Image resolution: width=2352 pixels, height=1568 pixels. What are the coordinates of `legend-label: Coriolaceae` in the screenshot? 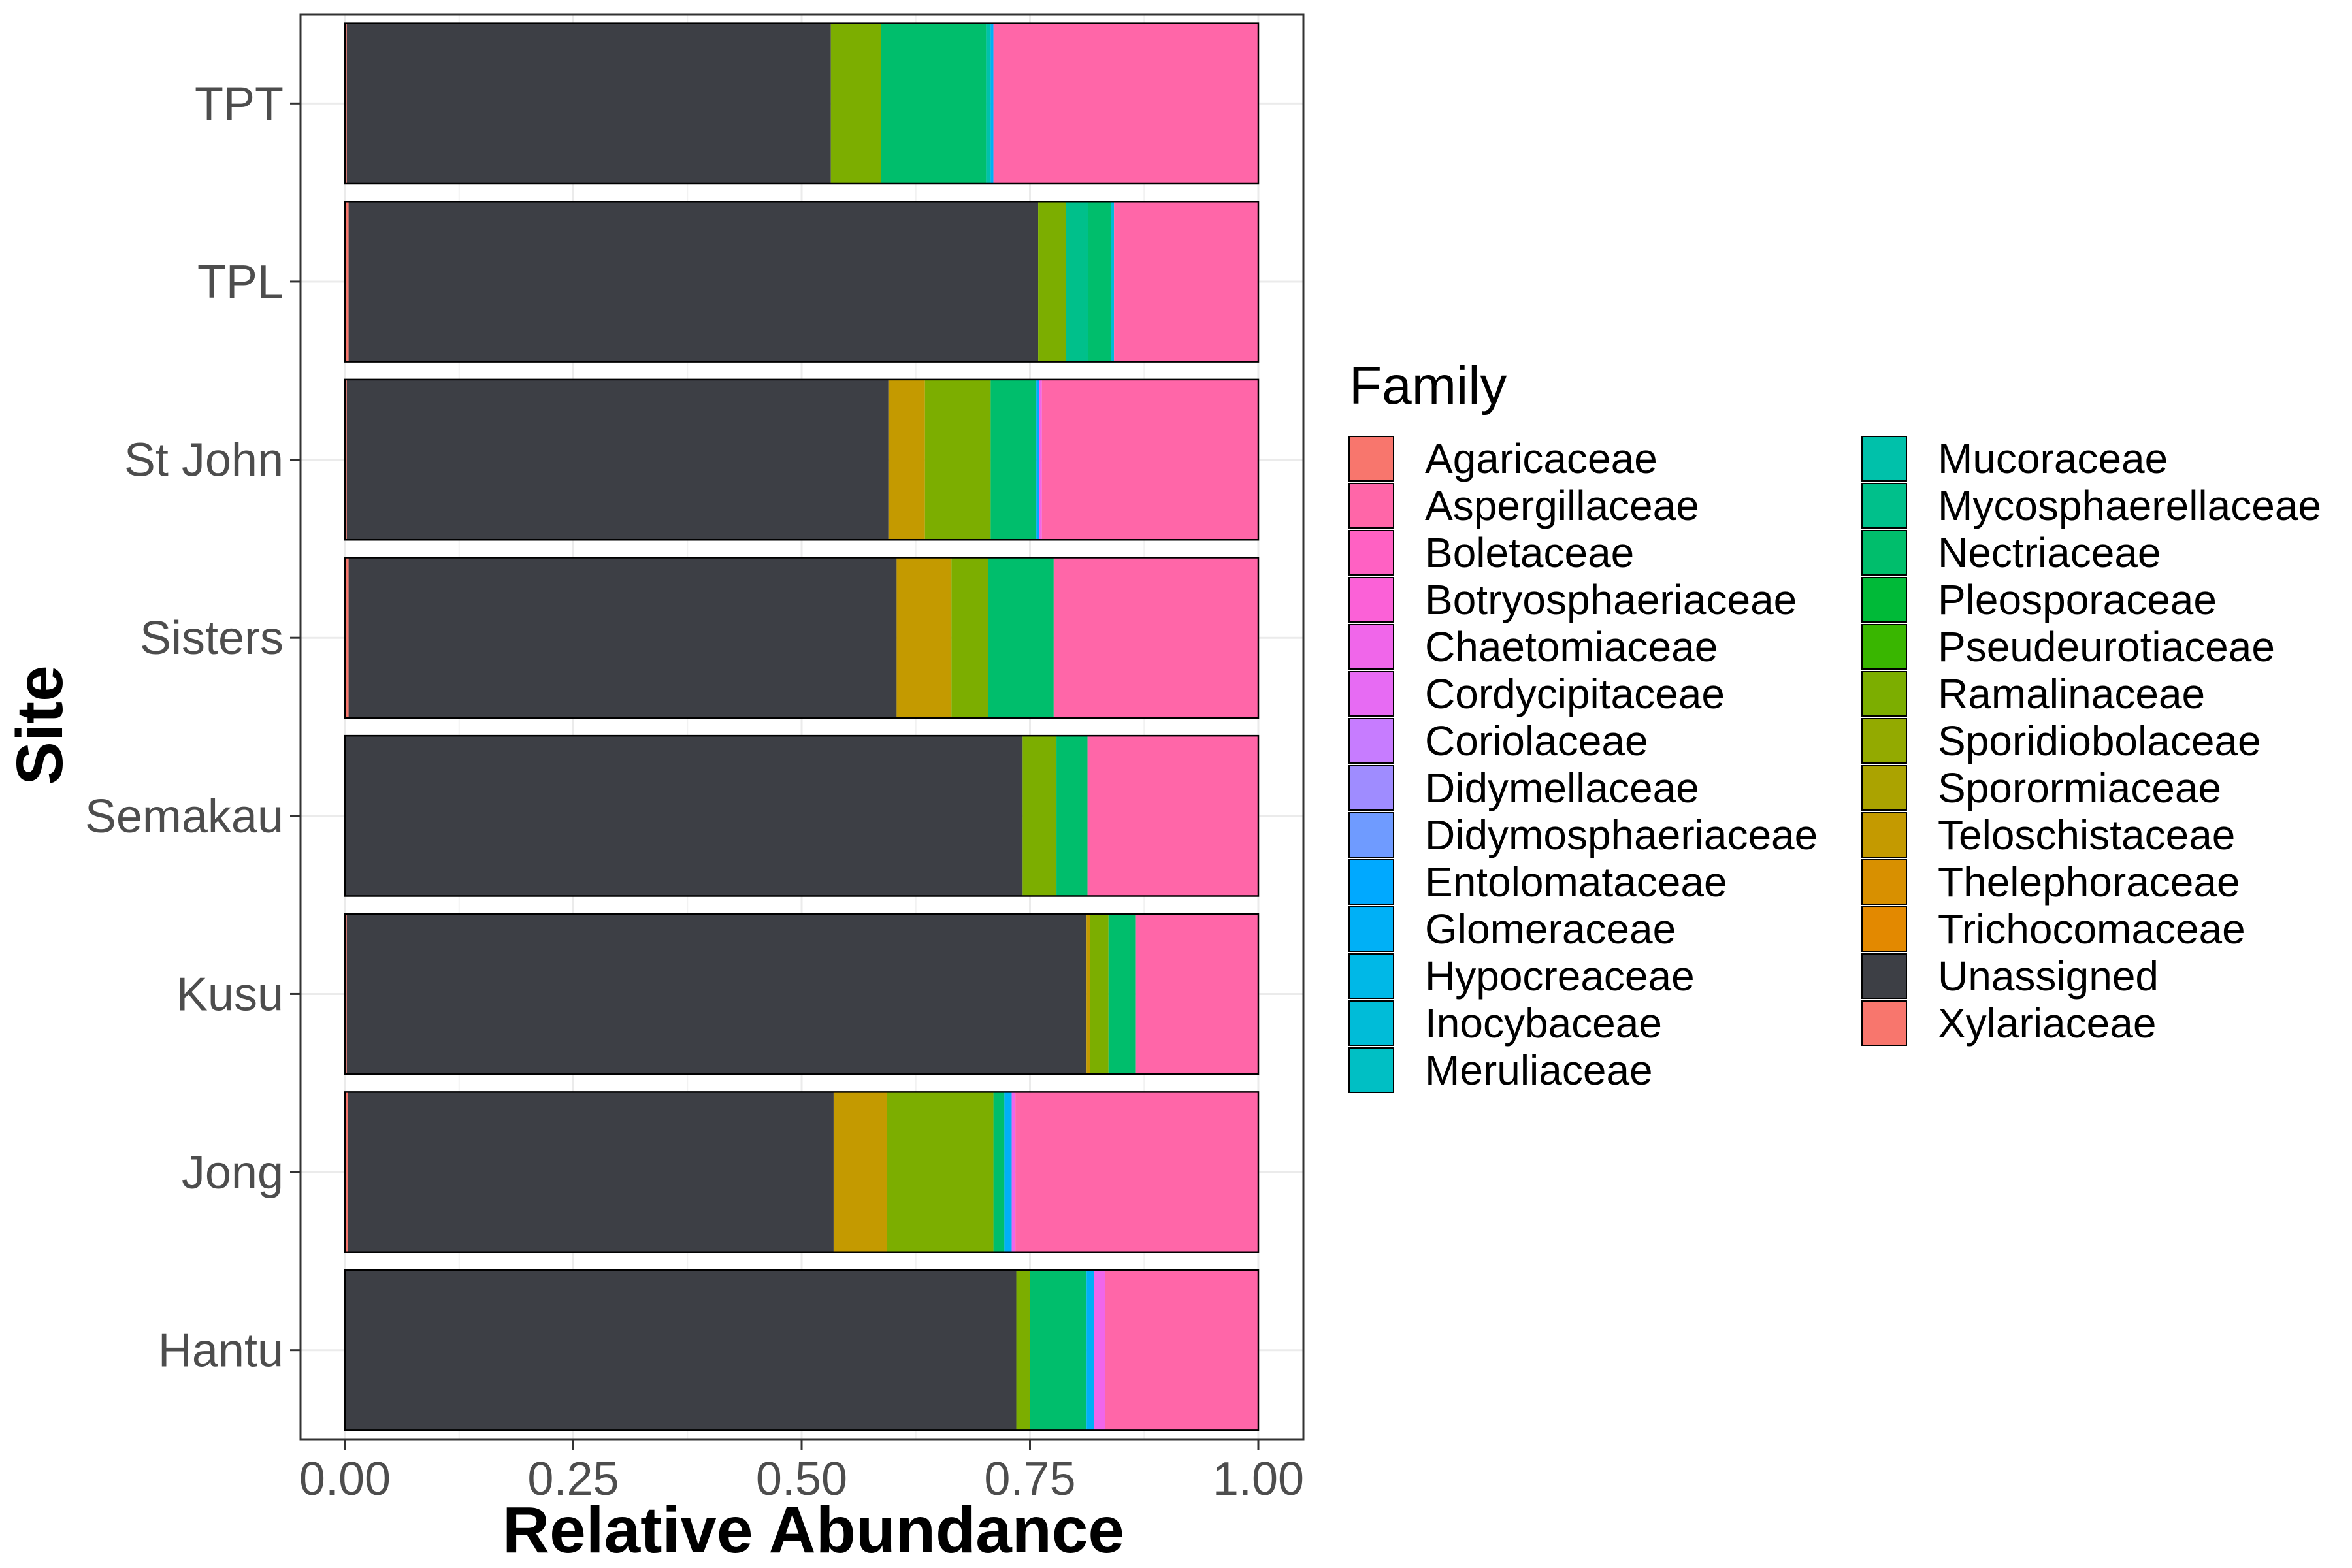 It's located at (1536, 740).